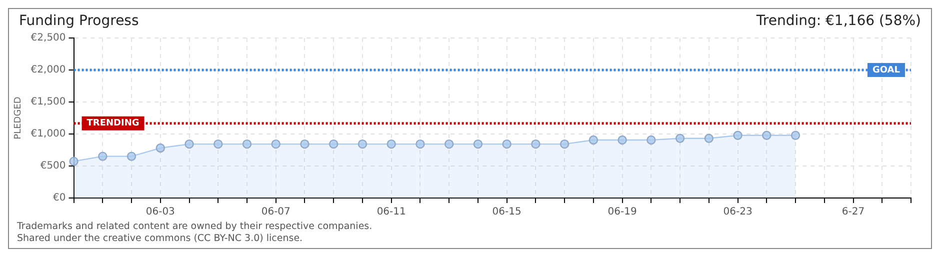 This screenshot has height=270, width=940. I want to click on y-tick-label: €500, so click(53, 166).